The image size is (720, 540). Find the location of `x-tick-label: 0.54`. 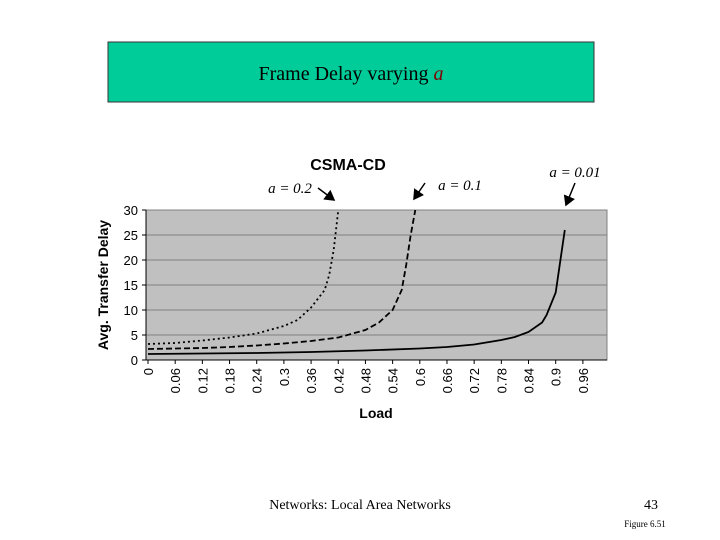

x-tick-label: 0.54 is located at coordinates (393, 380).